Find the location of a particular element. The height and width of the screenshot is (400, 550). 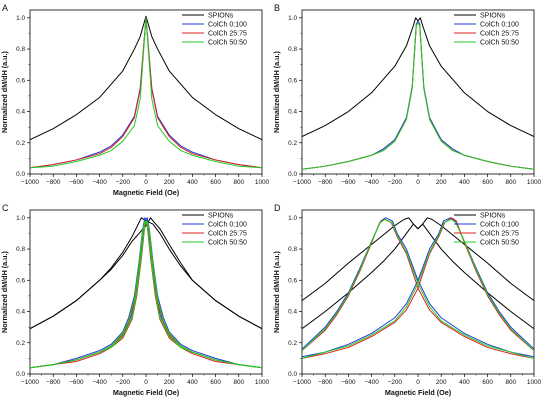

panel-letter: B is located at coordinates (277, 8).